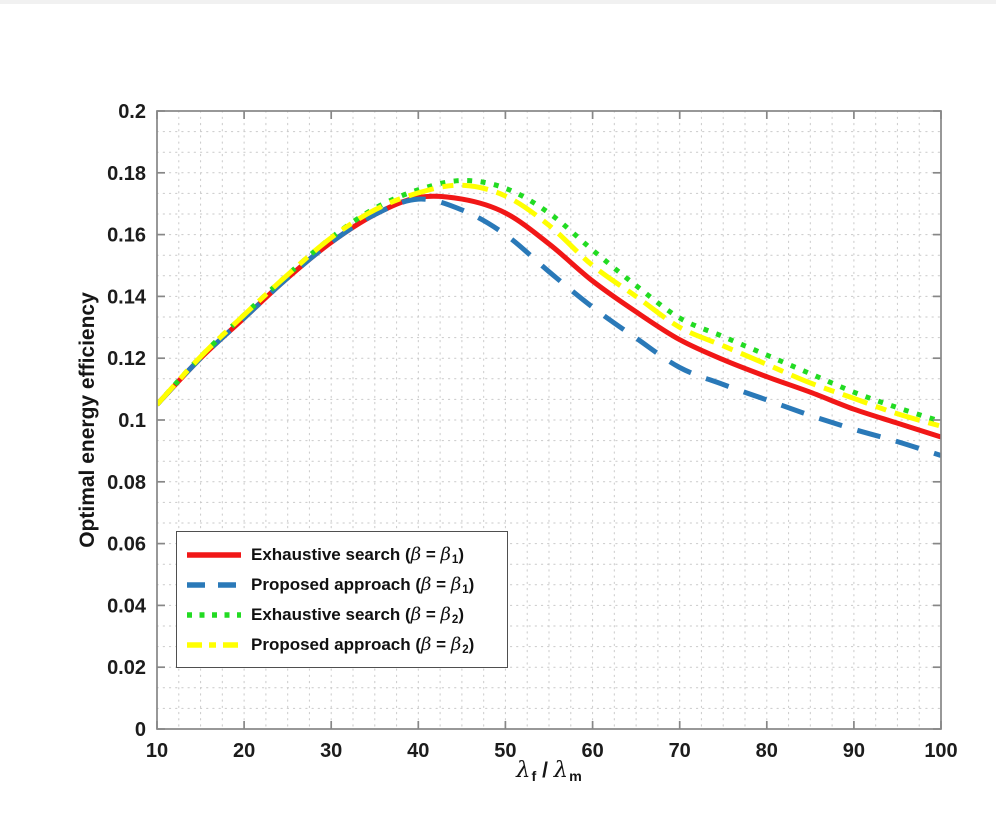 The width and height of the screenshot is (996, 823). I want to click on legend-item-0: Exhaustive search (β = β1), so click(342, 555).